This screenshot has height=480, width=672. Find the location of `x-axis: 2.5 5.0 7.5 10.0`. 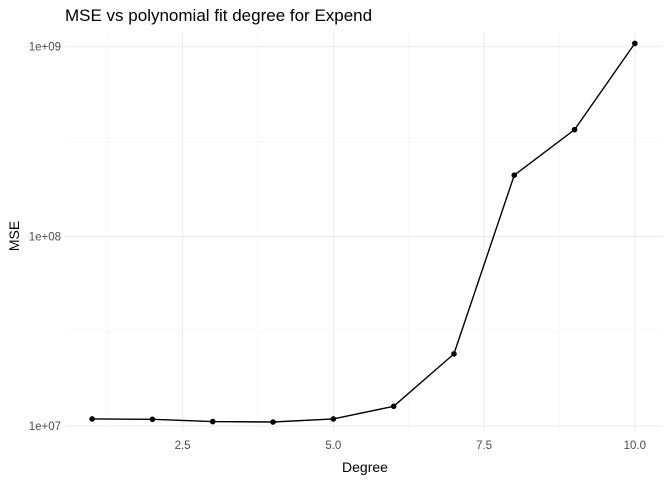

x-axis: 2.5 5.0 7.5 10.0 is located at coordinates (410, 446).